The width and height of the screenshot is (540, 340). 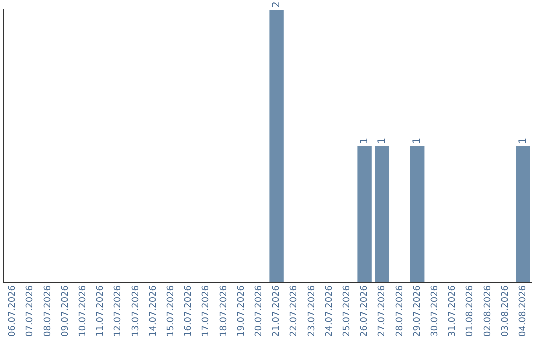 I want to click on x-tick-label: 31.07.2026, so click(x=453, y=311).